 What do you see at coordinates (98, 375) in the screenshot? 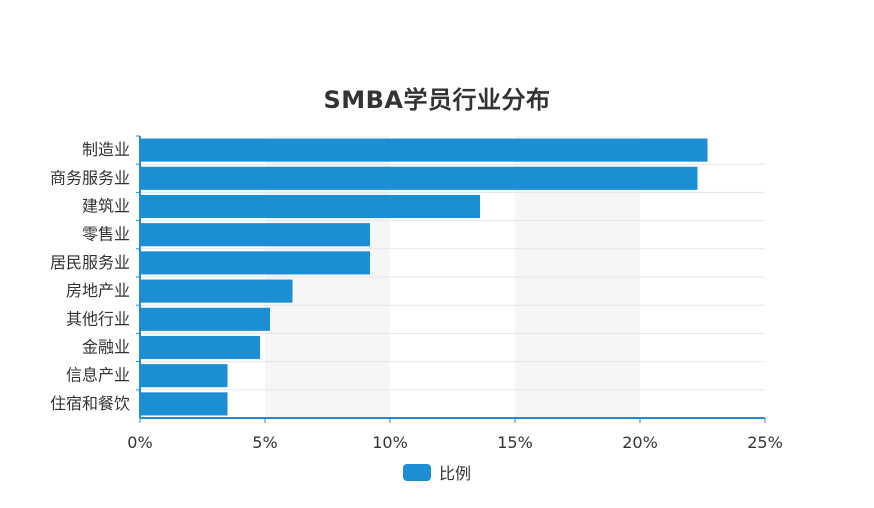
I see `category-label: 信息产业` at bounding box center [98, 375].